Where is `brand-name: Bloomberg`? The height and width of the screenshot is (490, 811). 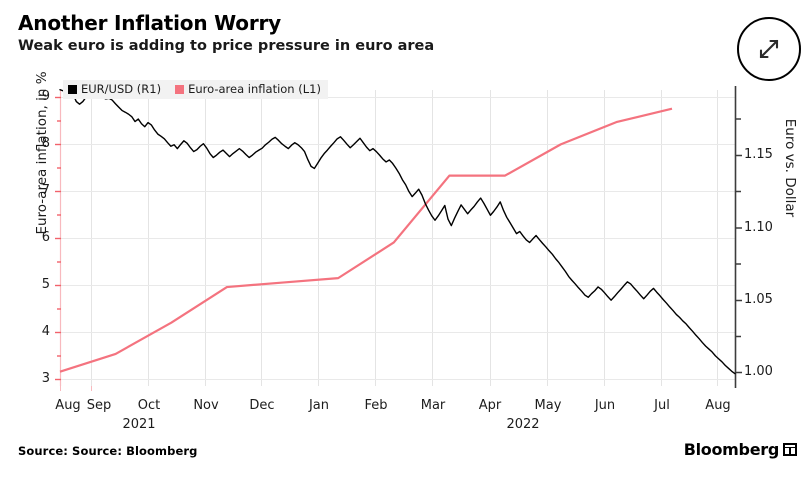 brand-name: Bloomberg is located at coordinates (731, 449).